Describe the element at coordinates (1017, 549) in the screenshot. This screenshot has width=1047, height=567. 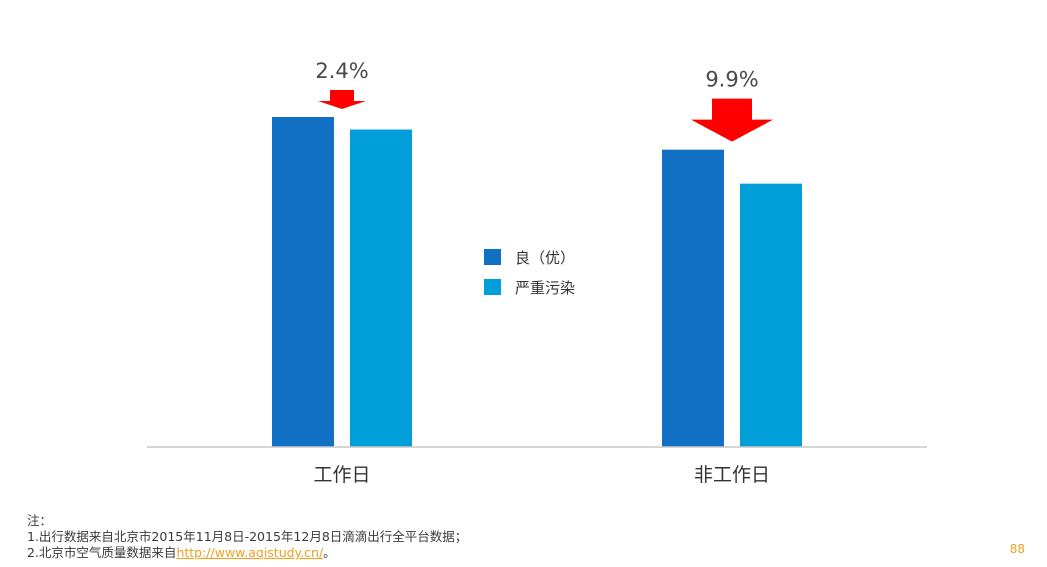
I see `page-number: 88` at that location.